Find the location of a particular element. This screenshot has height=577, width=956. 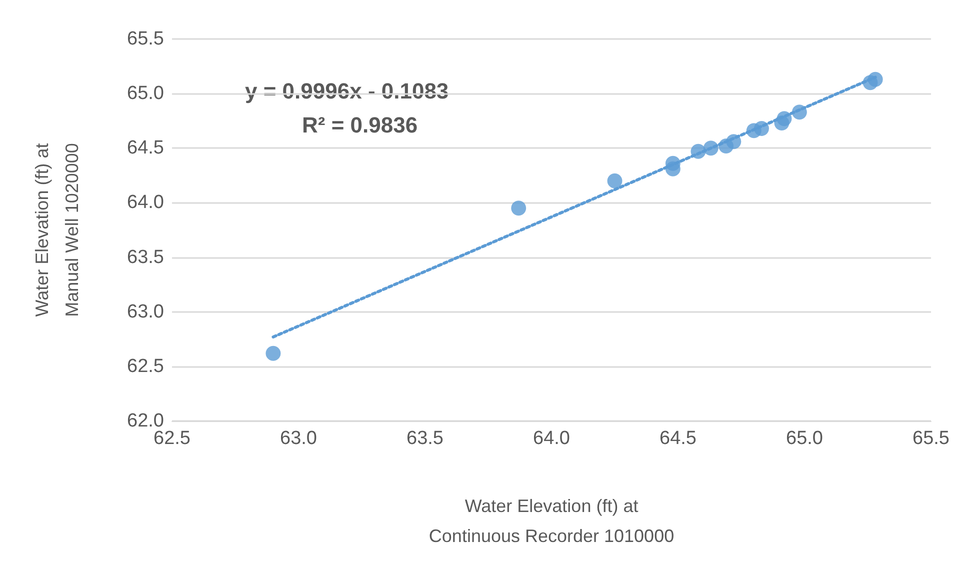

x-tick-label: 63.0 is located at coordinates (298, 438).